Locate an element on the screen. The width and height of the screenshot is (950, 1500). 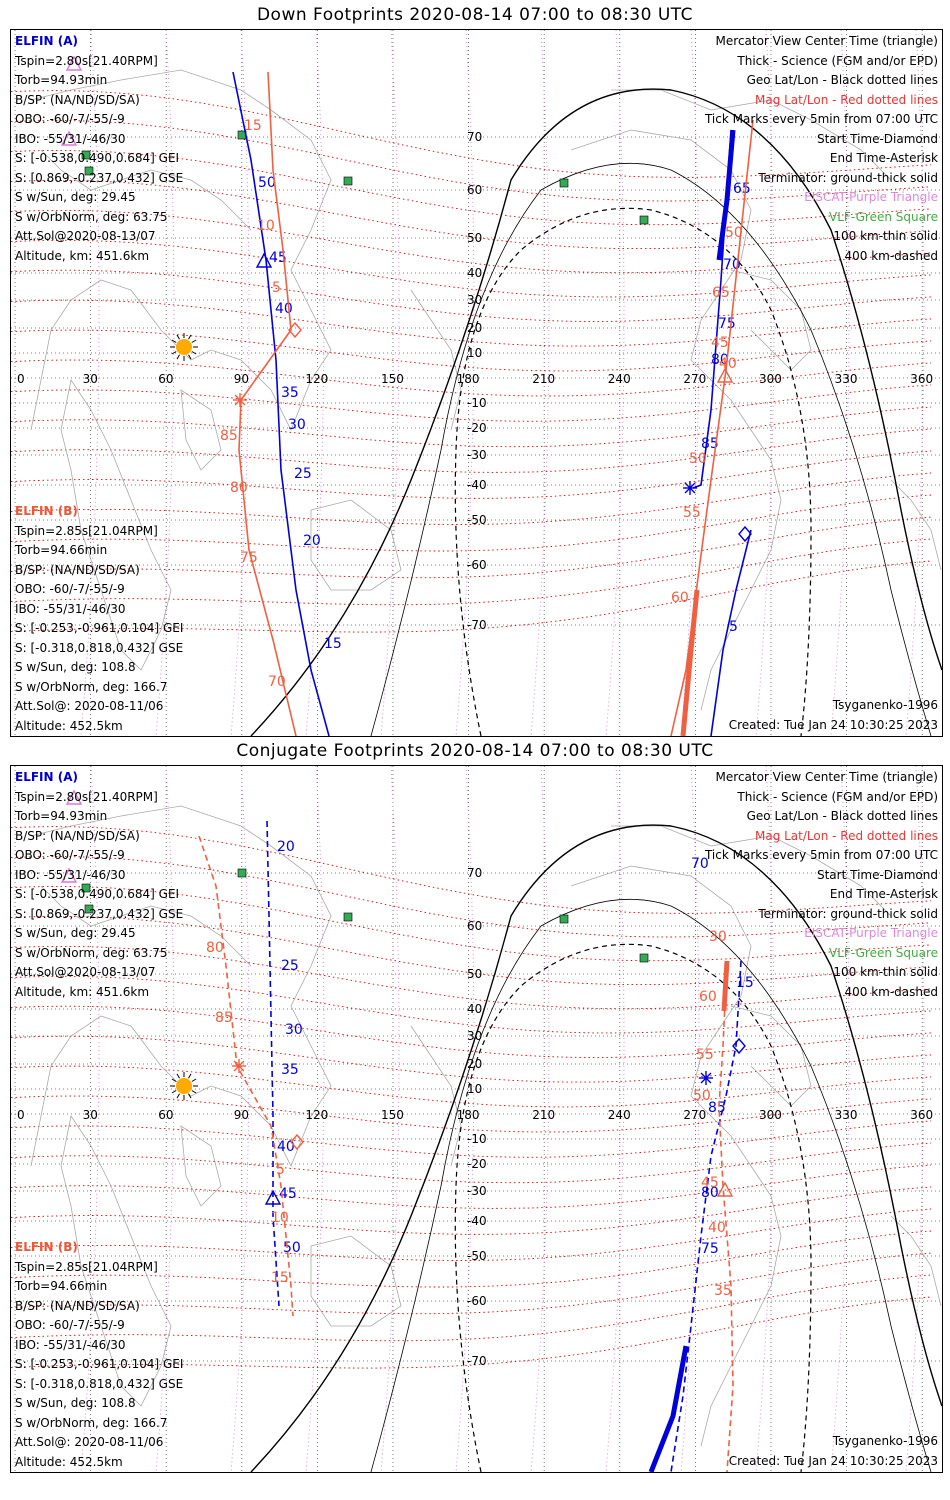
lat-tick-label: -70 is located at coordinates (477, 625).